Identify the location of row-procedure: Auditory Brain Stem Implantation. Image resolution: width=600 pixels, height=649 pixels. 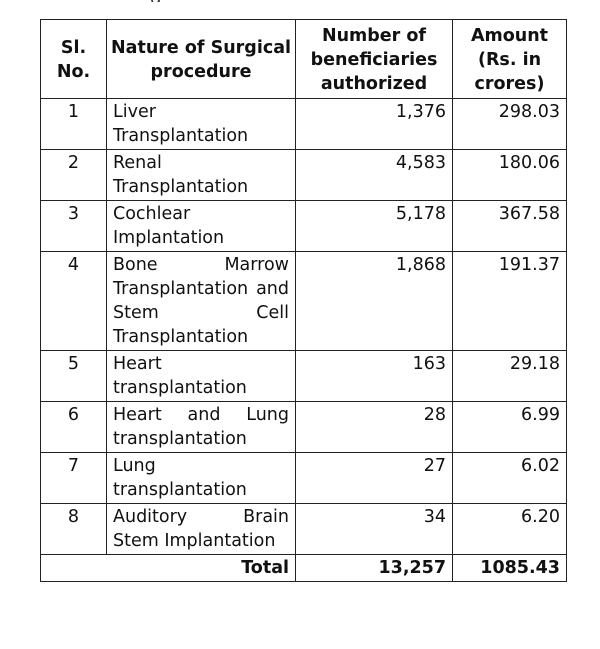
(201, 529).